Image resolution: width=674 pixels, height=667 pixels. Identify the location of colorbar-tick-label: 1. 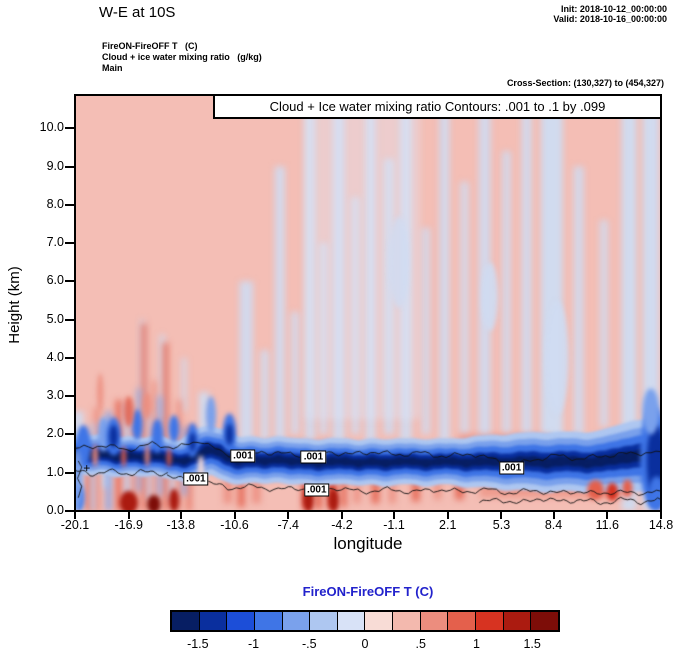
(476, 644).